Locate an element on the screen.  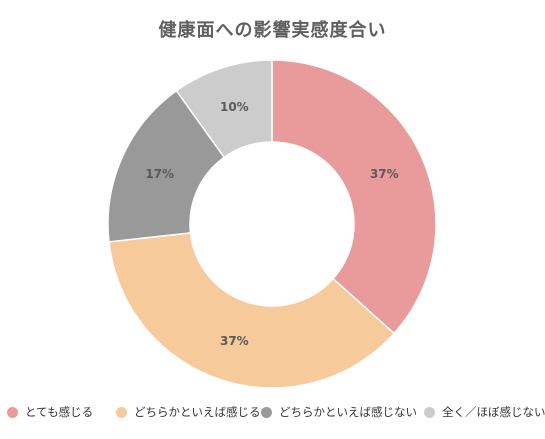
legend-label: 全く／ほぼ感じない is located at coordinates (493, 412).